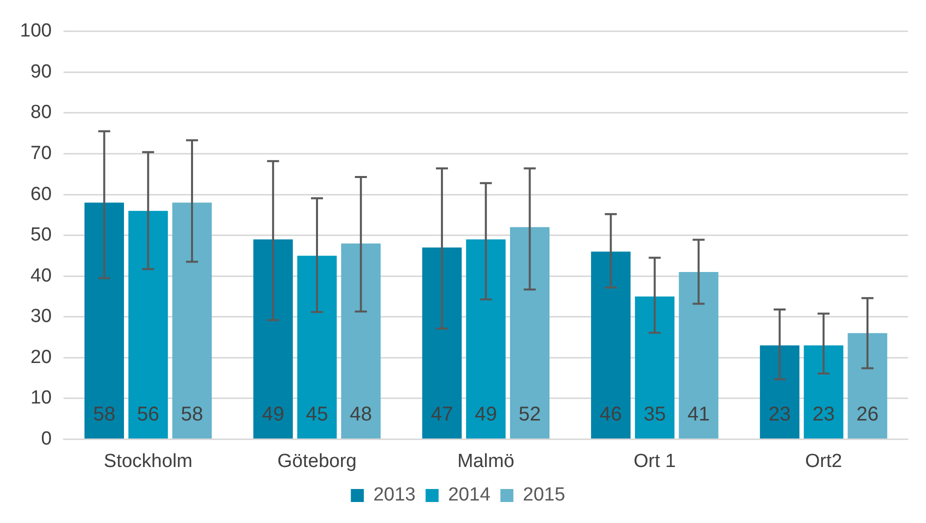 The width and height of the screenshot is (926, 523). What do you see at coordinates (317, 461) in the screenshot?
I see `x-tick-label: Göteborg` at bounding box center [317, 461].